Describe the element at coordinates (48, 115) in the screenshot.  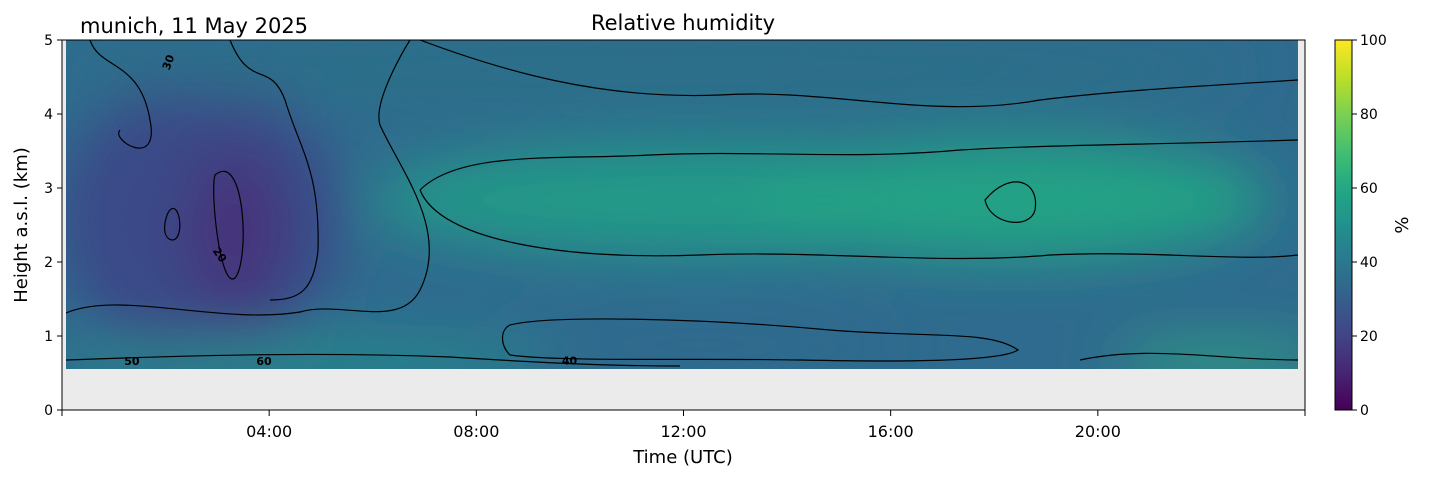
I see `y-tick-label: 4` at that location.